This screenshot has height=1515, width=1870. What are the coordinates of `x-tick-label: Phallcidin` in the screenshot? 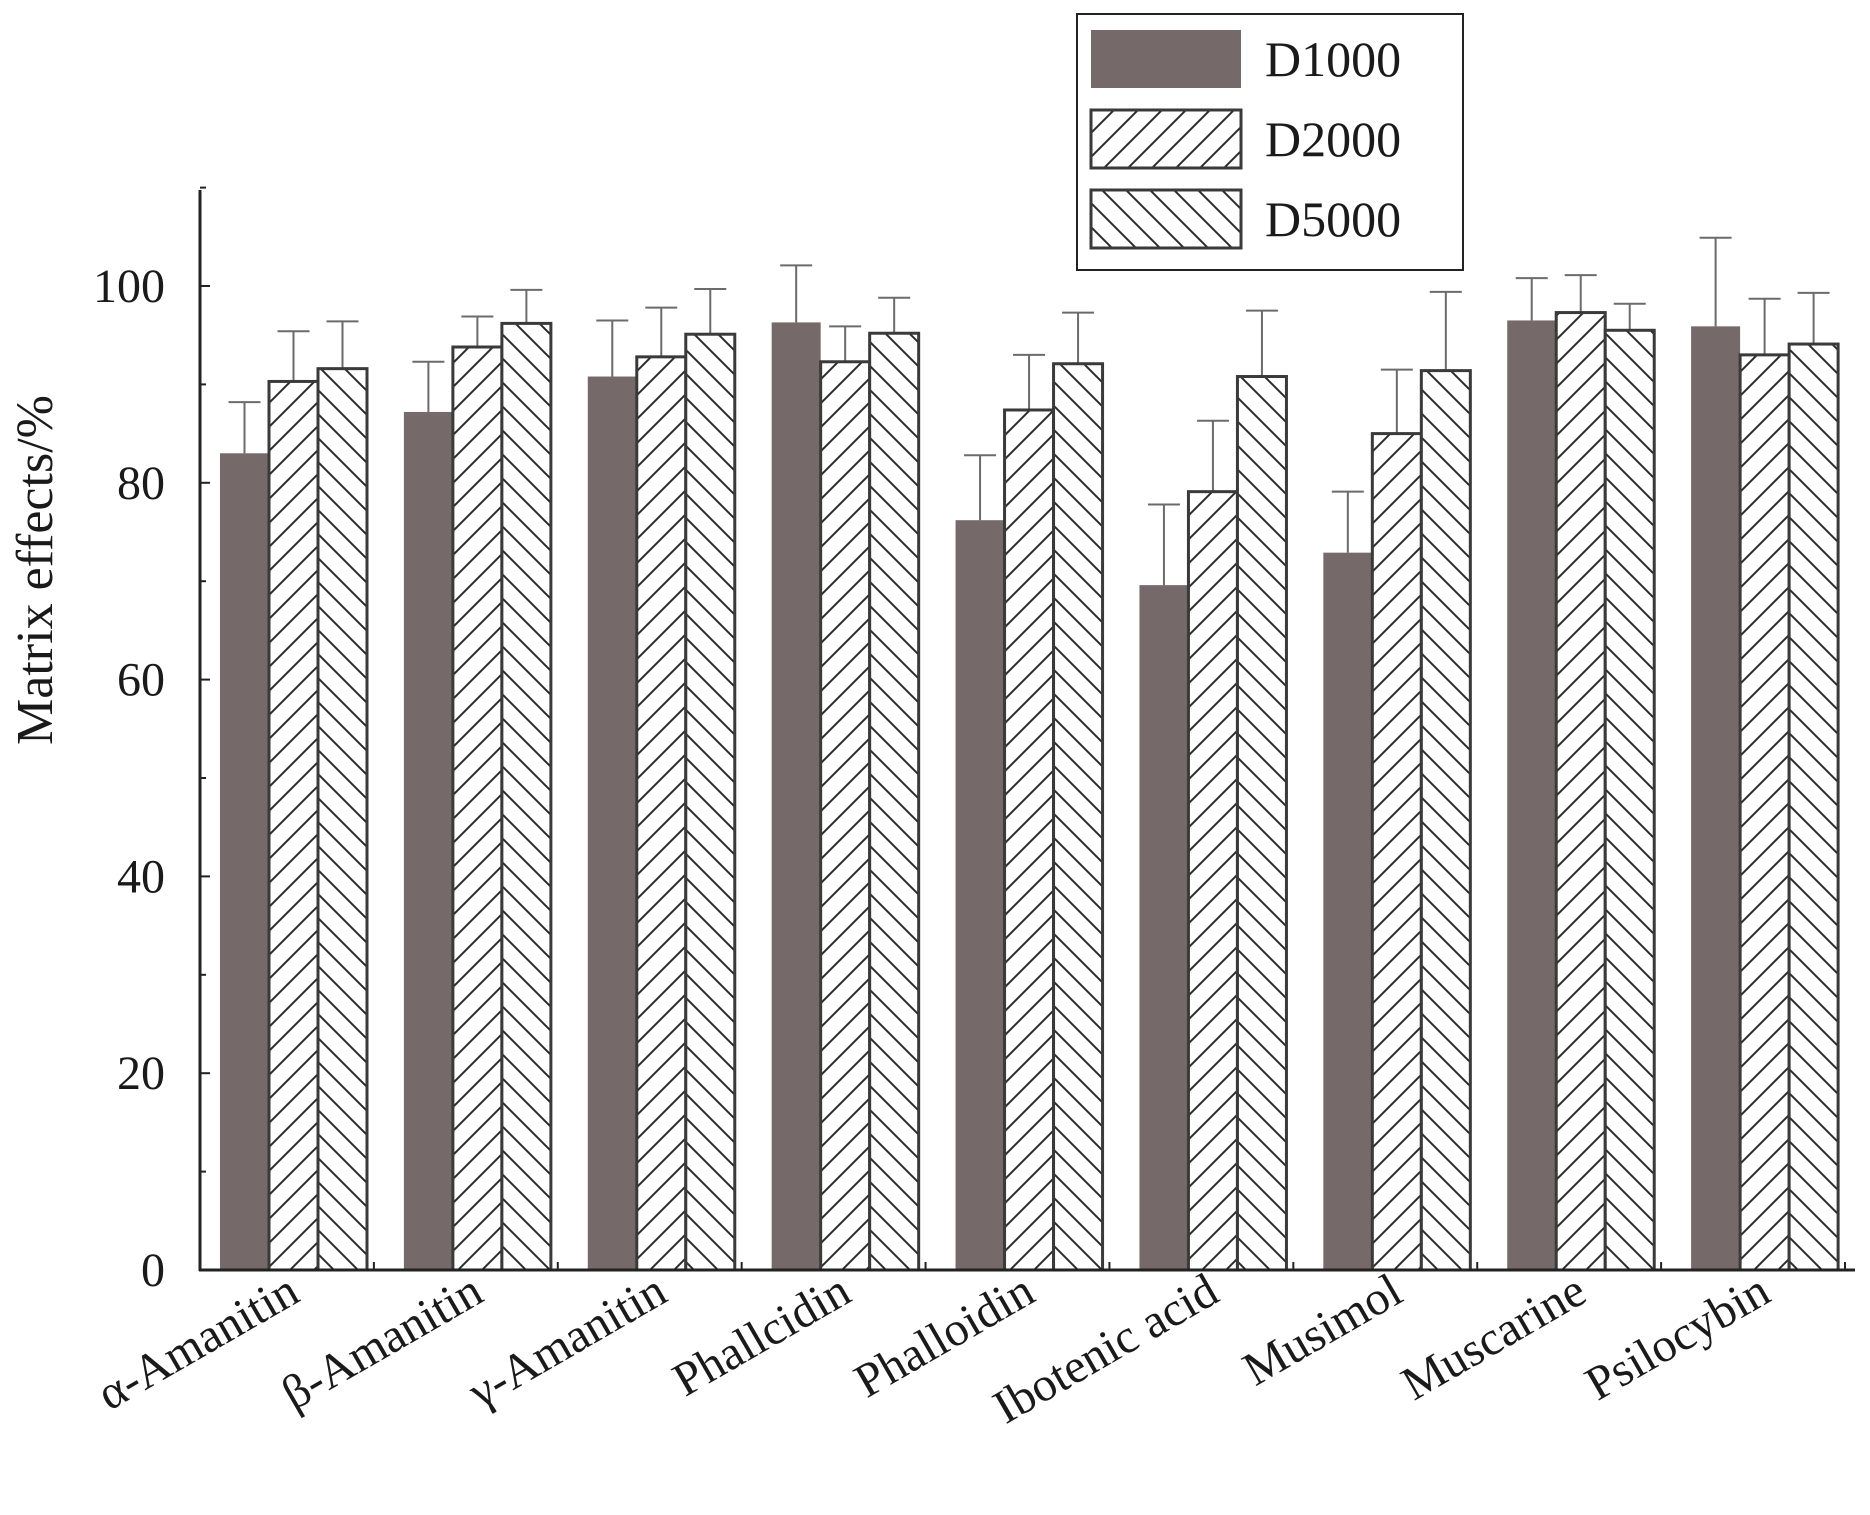 It's located at (761, 1335).